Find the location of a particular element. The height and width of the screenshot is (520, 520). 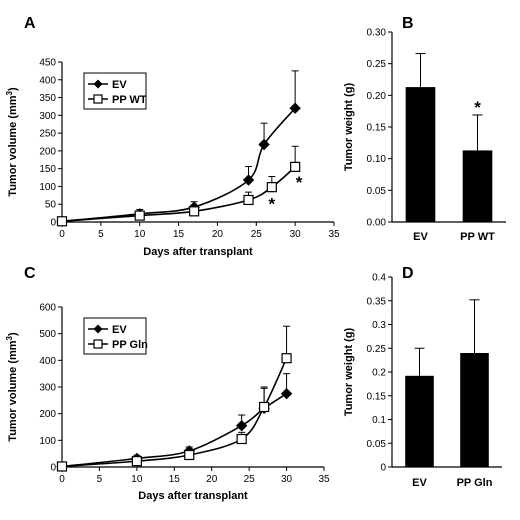

category-label: PP Gln is located at coordinates (475, 483).